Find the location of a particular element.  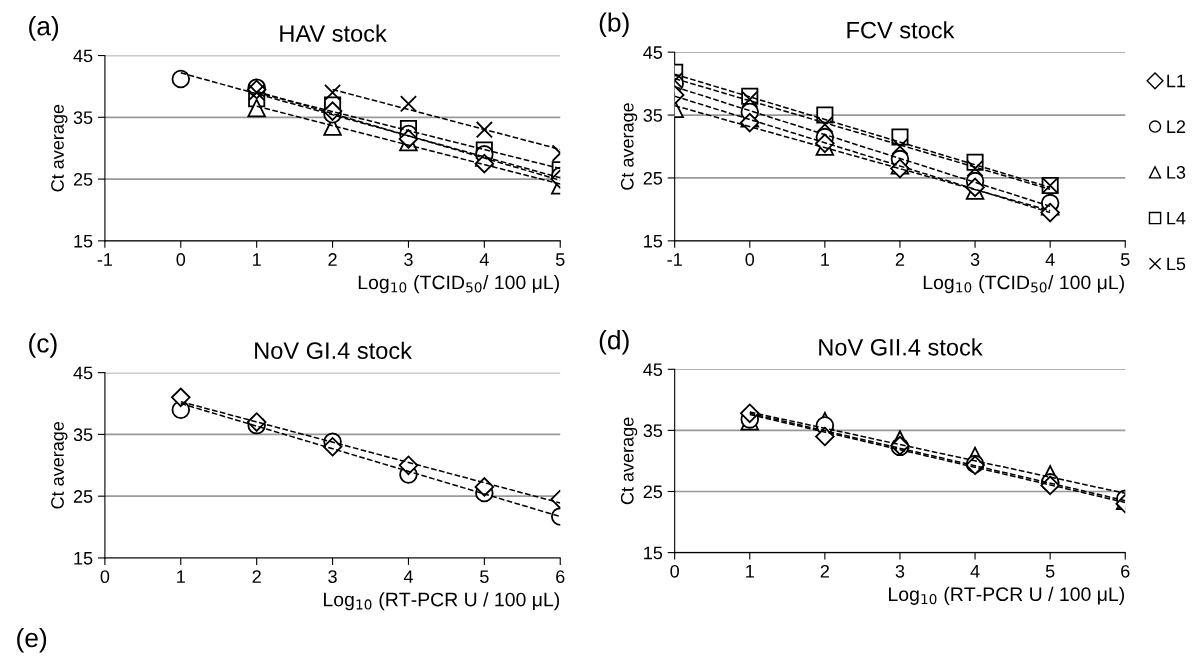

legend-label: L1 is located at coordinates (1176, 81).